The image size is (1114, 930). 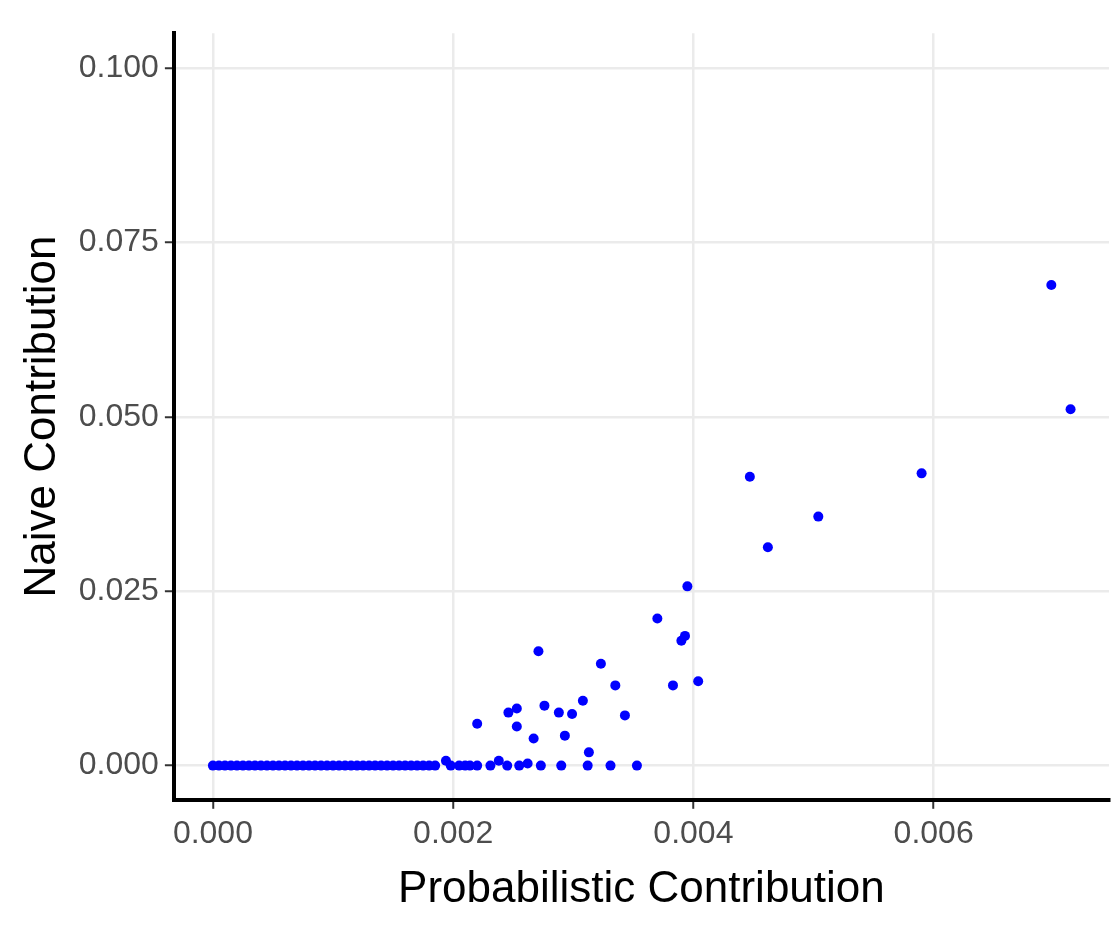 What do you see at coordinates (118, 589) in the screenshot?
I see `y-tick-label: 0.025` at bounding box center [118, 589].